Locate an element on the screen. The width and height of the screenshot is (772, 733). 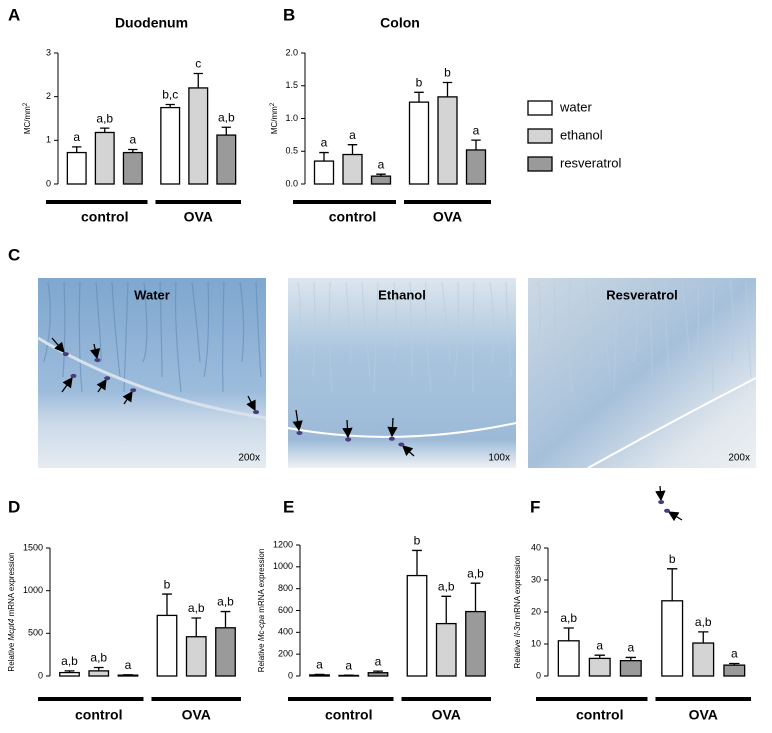
chart-title: Duodenum is located at coordinates (151, 23).